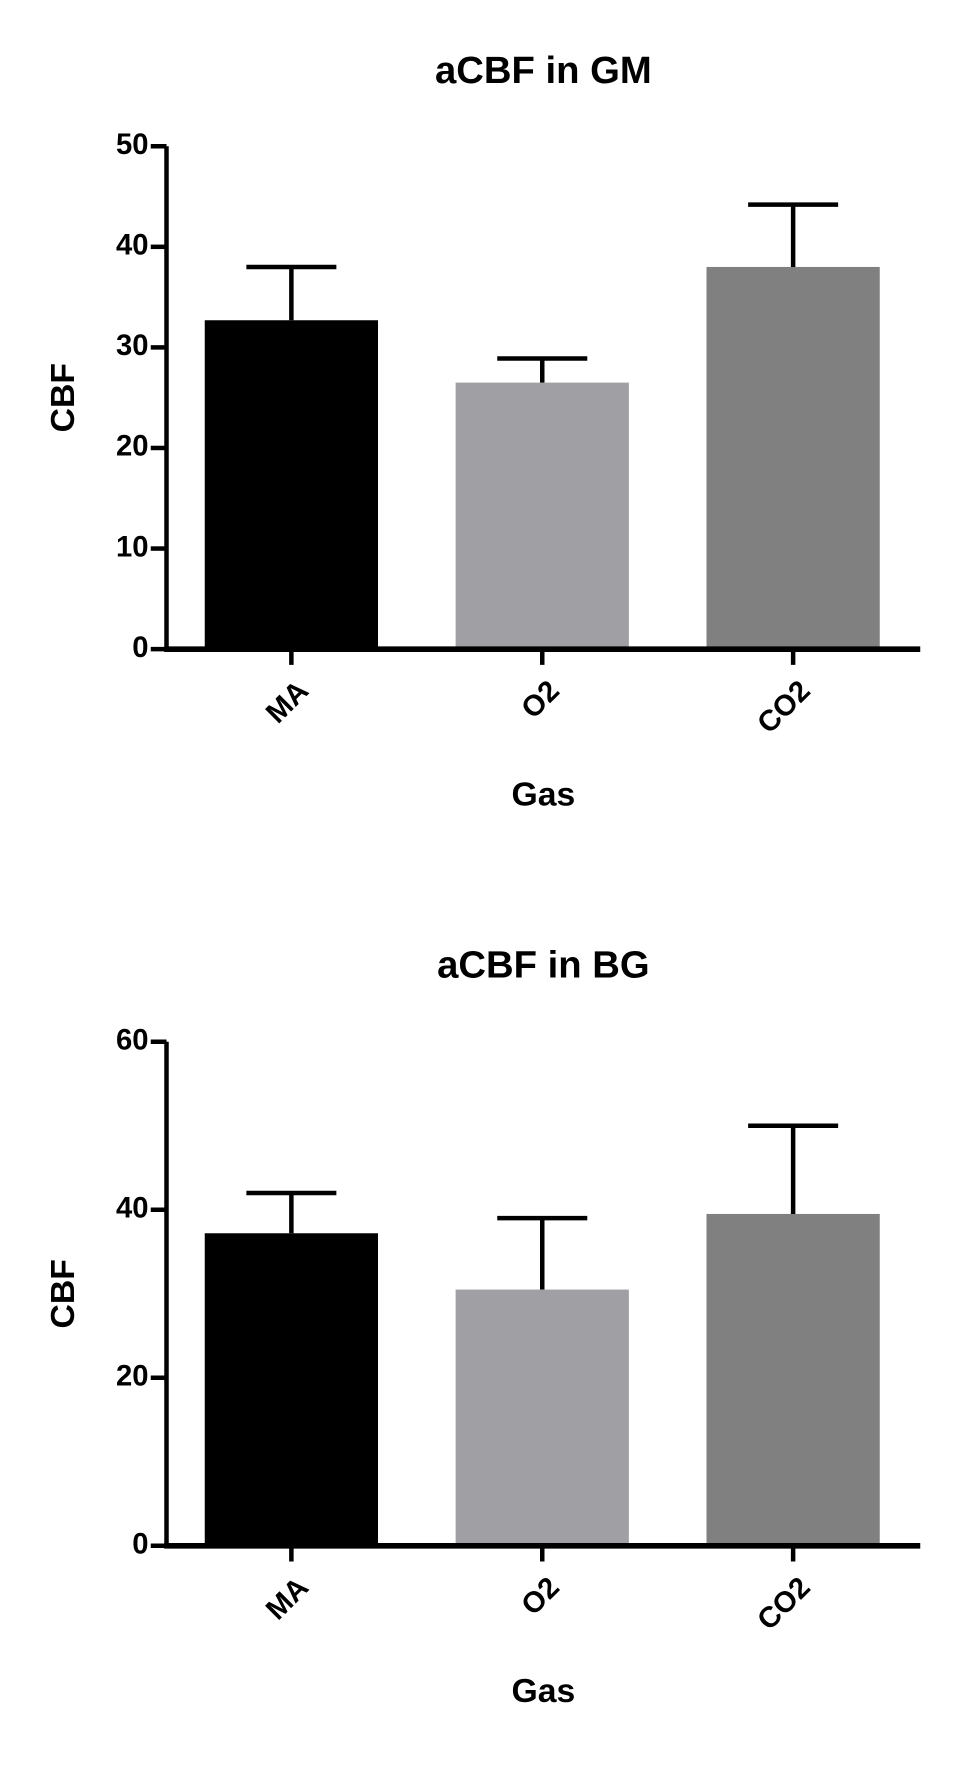 This screenshot has width=967, height=1792. Describe the element at coordinates (132, 145) in the screenshot. I see `y-tick-label: 50` at that location.